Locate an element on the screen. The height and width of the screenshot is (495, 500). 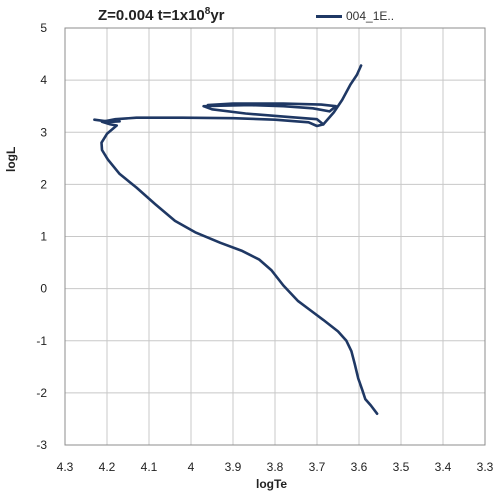
x-tick-label: 3.6 is located at coordinates (359, 467).